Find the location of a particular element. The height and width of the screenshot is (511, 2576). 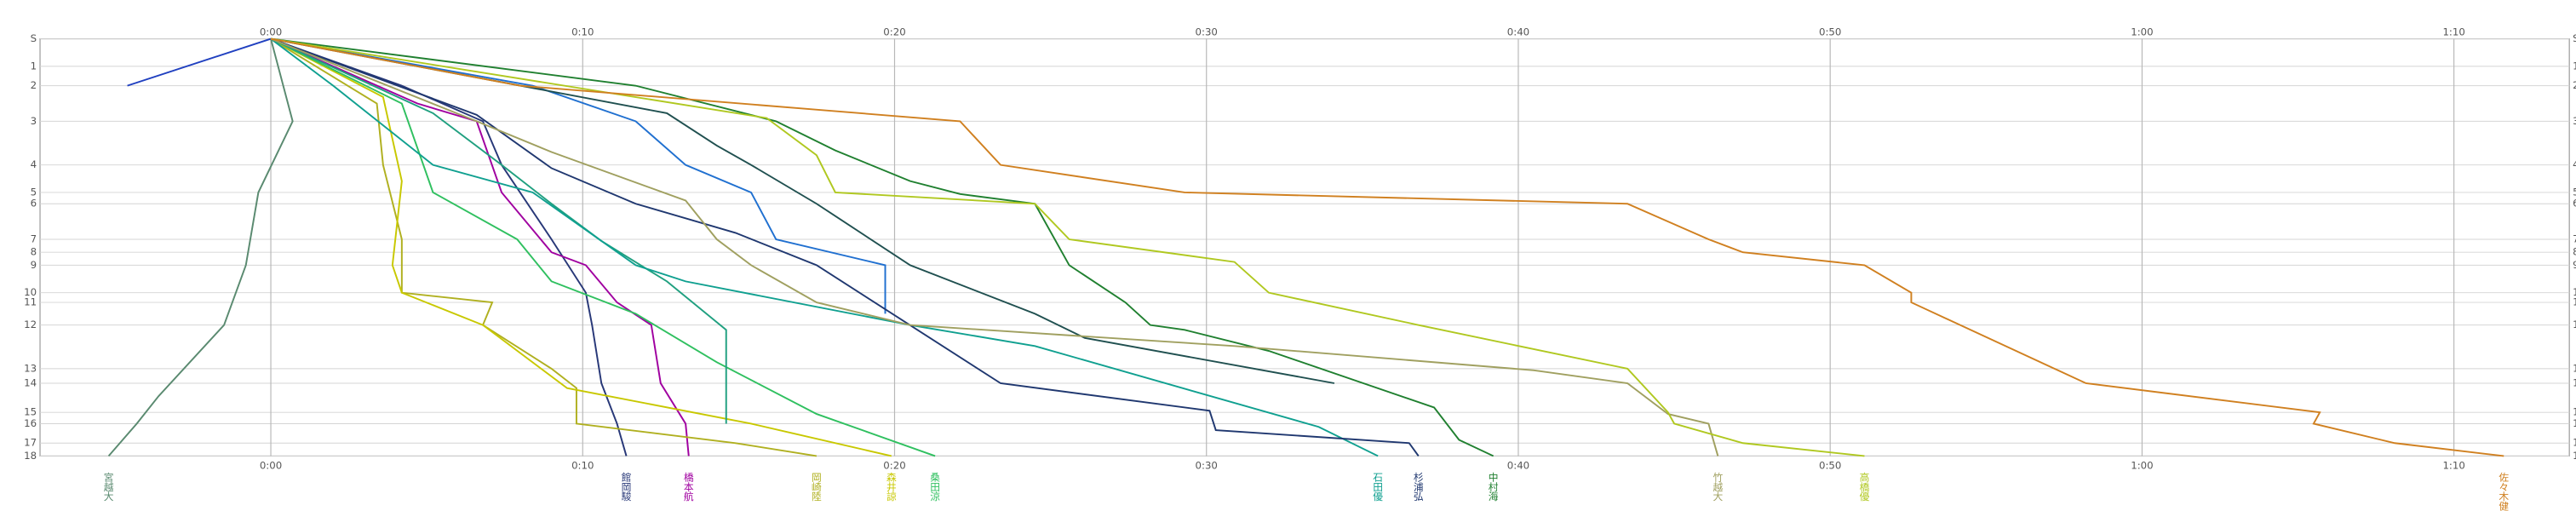

x-tick-label: 0:50 is located at coordinates (1830, 465).